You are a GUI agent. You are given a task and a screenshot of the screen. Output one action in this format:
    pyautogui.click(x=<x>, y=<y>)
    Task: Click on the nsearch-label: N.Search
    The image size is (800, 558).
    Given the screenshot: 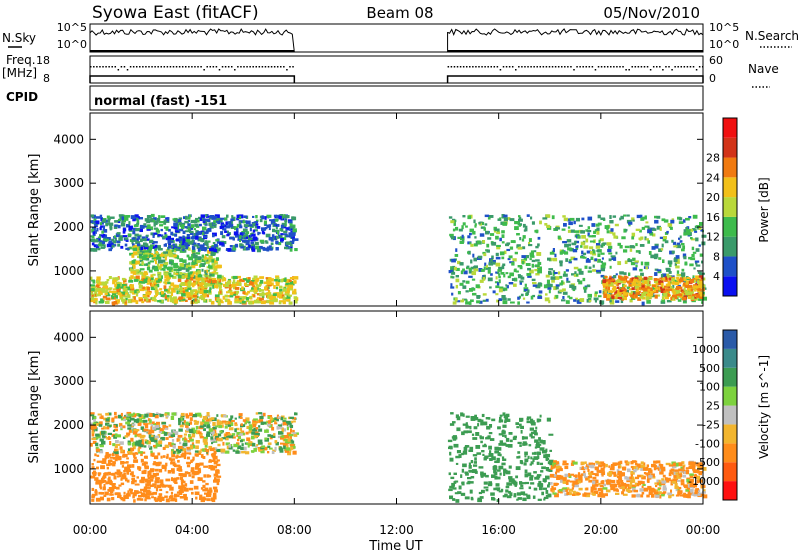 What is the action you would take?
    pyautogui.click(x=772, y=36)
    